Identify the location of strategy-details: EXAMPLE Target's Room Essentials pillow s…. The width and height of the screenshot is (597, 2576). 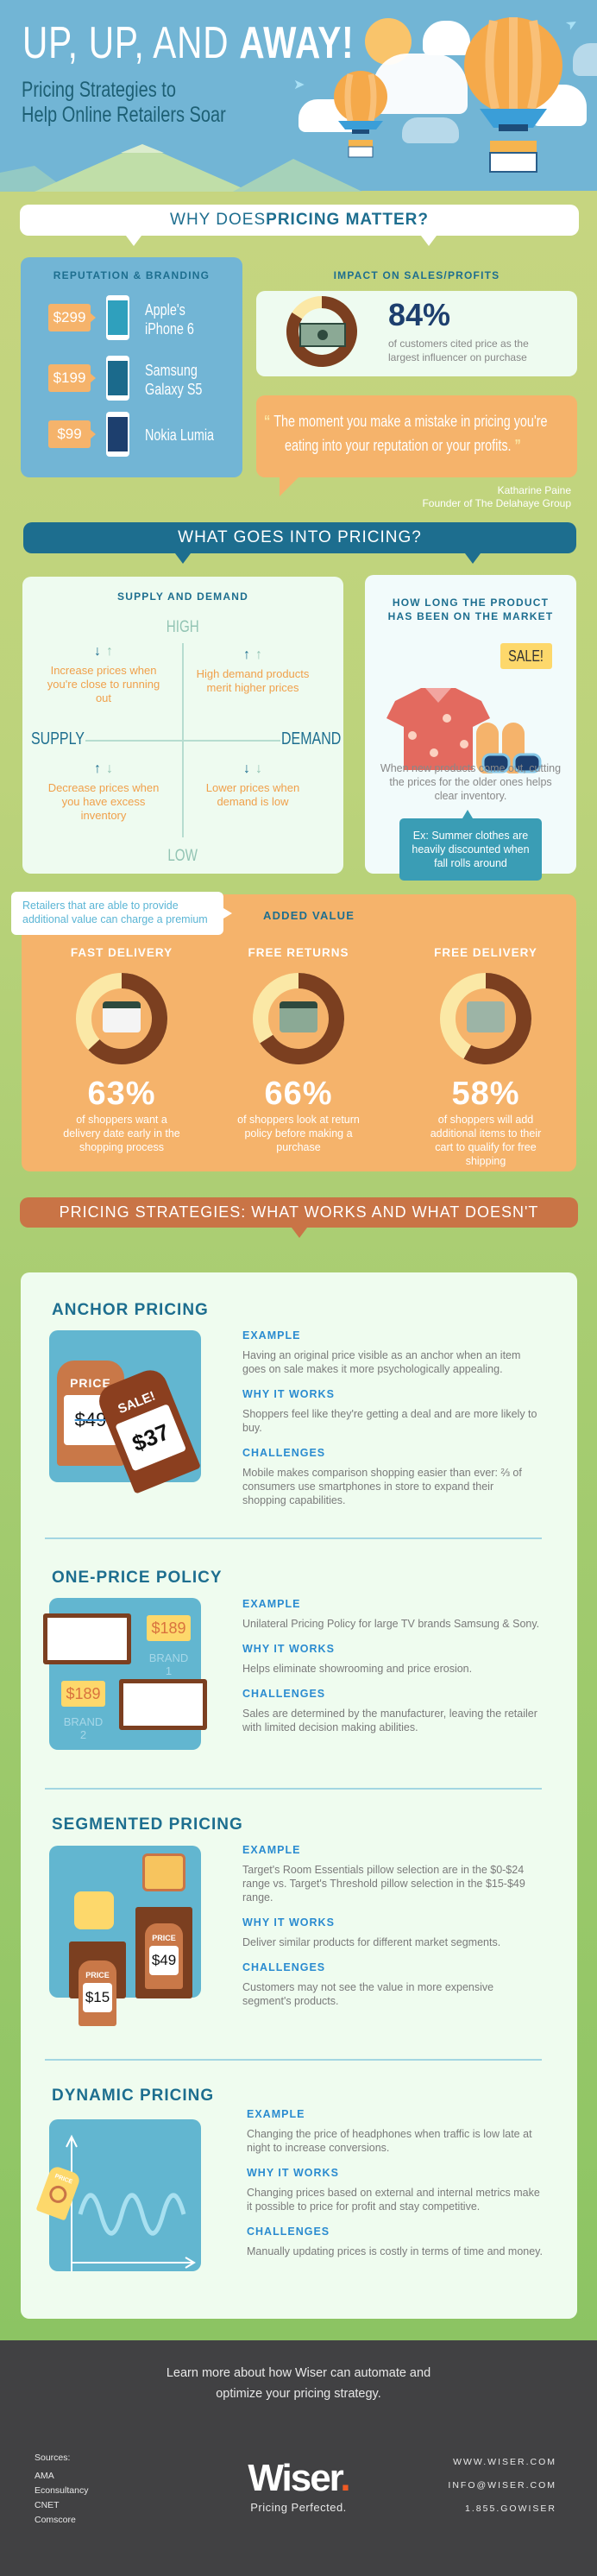
(391, 1931).